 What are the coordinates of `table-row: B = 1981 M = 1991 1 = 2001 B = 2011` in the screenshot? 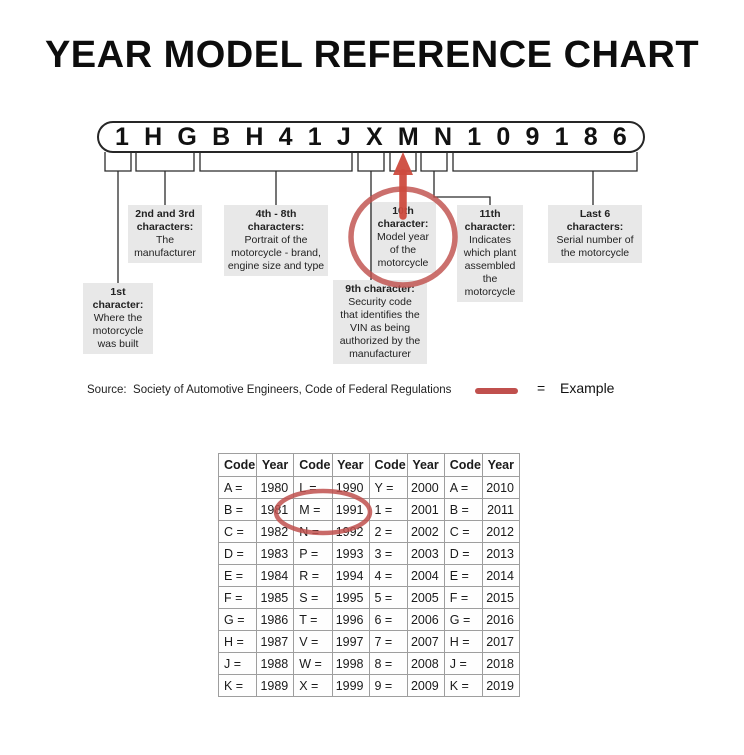 It's located at (368, 509).